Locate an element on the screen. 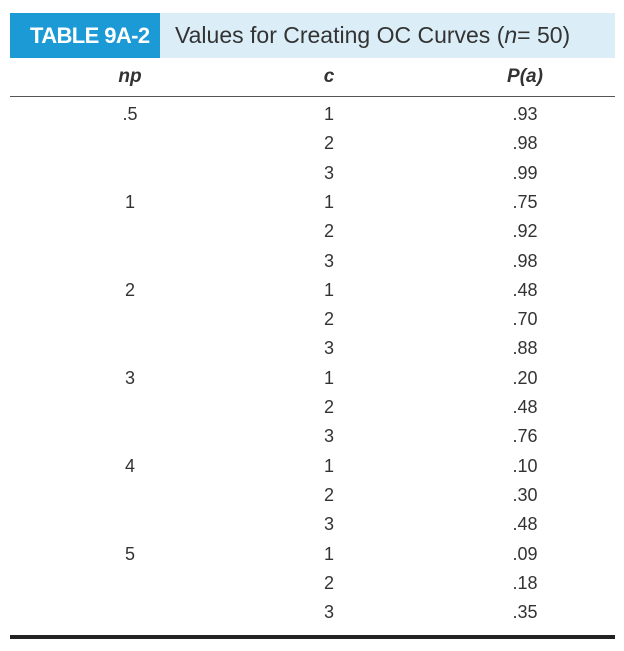  cell-pa: .20 is located at coordinates (525, 377).